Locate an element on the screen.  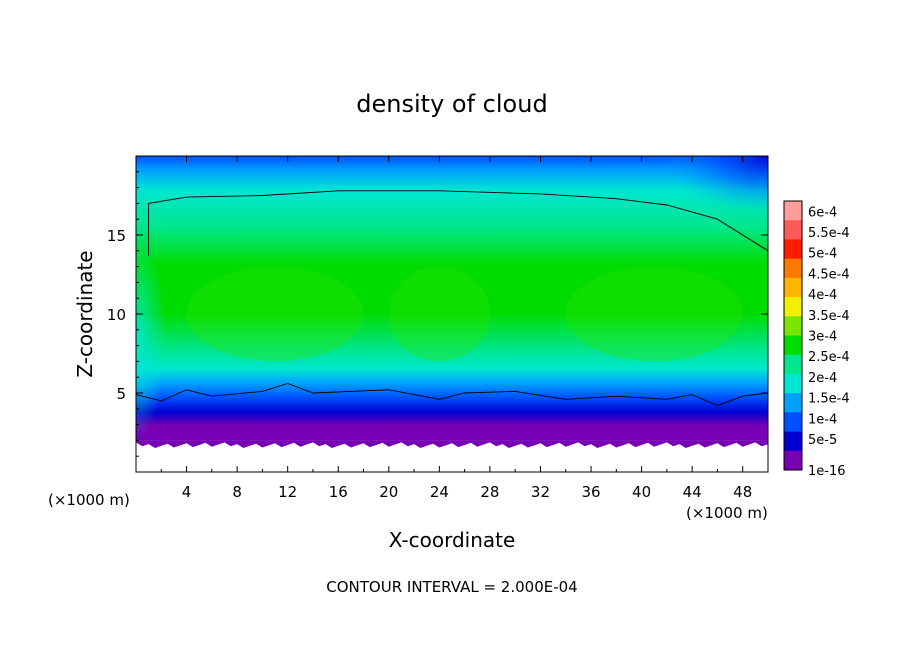
field-base-edge is located at coordinates (452, 444).